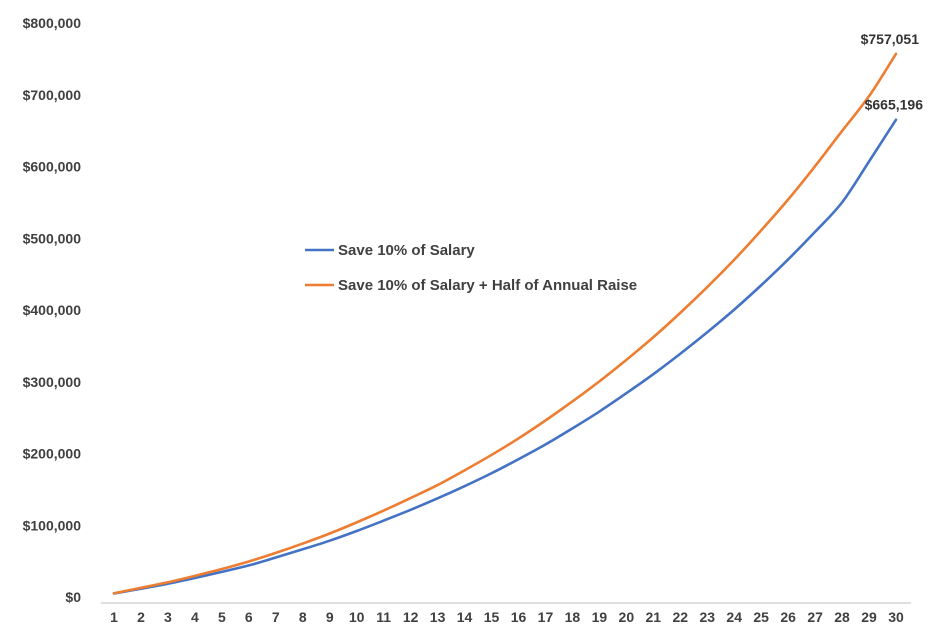 The height and width of the screenshot is (641, 931). Describe the element at coordinates (761, 617) in the screenshot. I see `x-tick-label: 25` at that location.